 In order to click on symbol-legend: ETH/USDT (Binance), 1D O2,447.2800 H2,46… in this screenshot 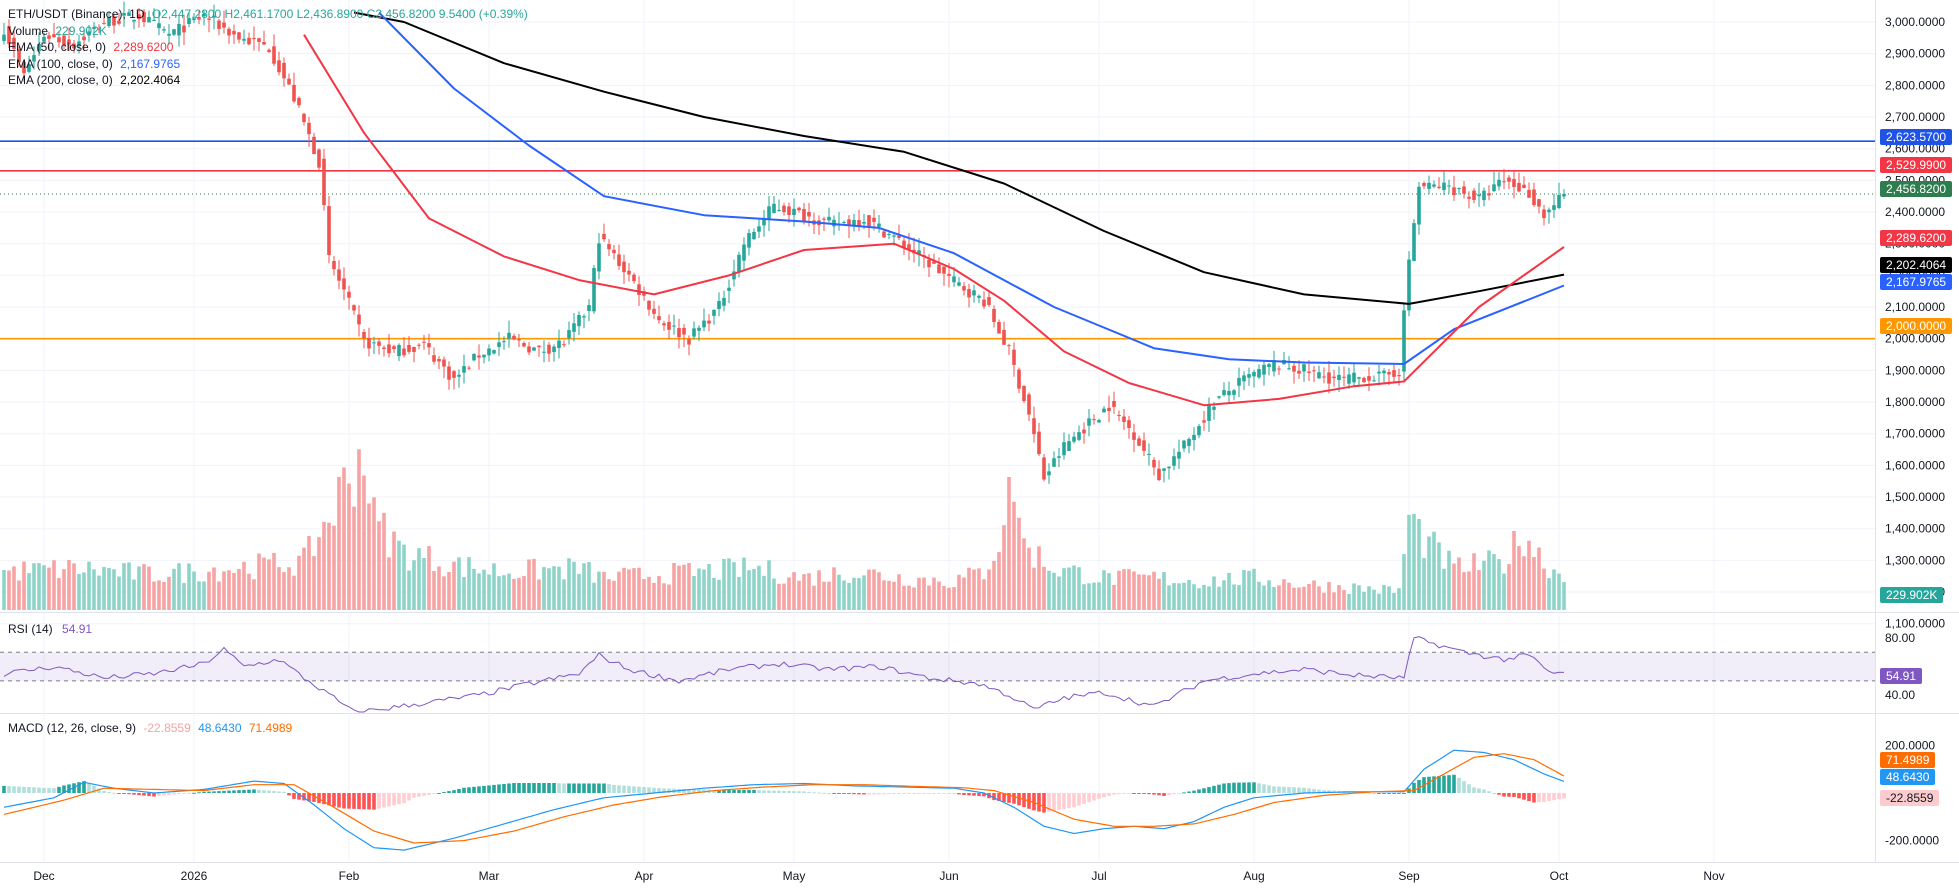, I will do `click(268, 47)`.